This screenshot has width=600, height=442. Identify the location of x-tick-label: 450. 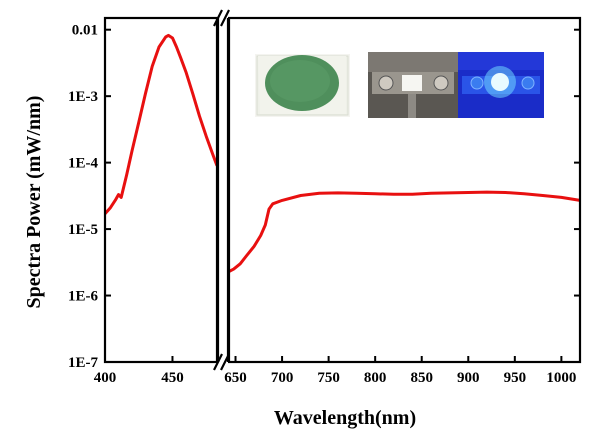
(172, 378).